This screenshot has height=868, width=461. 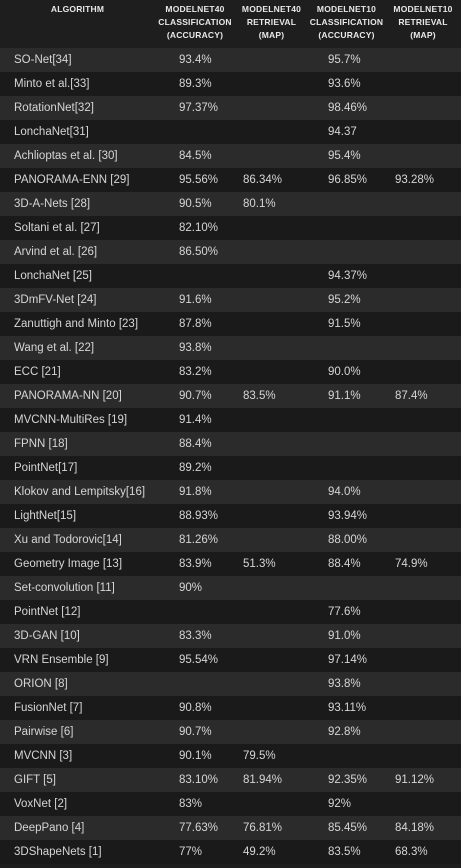 I want to click on cell-modelnet40-classification: 84.5%, so click(x=195, y=156).